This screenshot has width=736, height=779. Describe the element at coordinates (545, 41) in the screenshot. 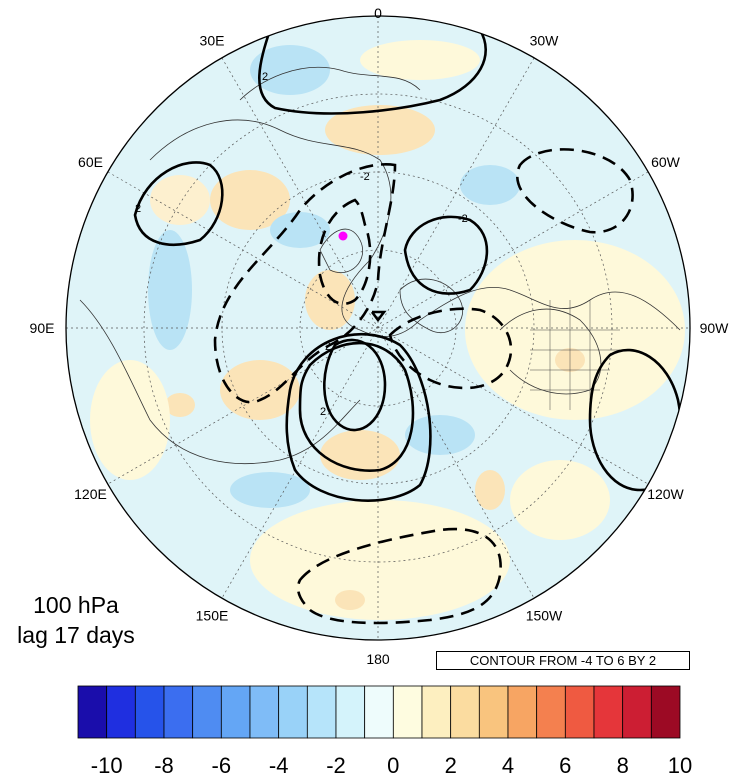

I see `lon-label: 30W` at that location.